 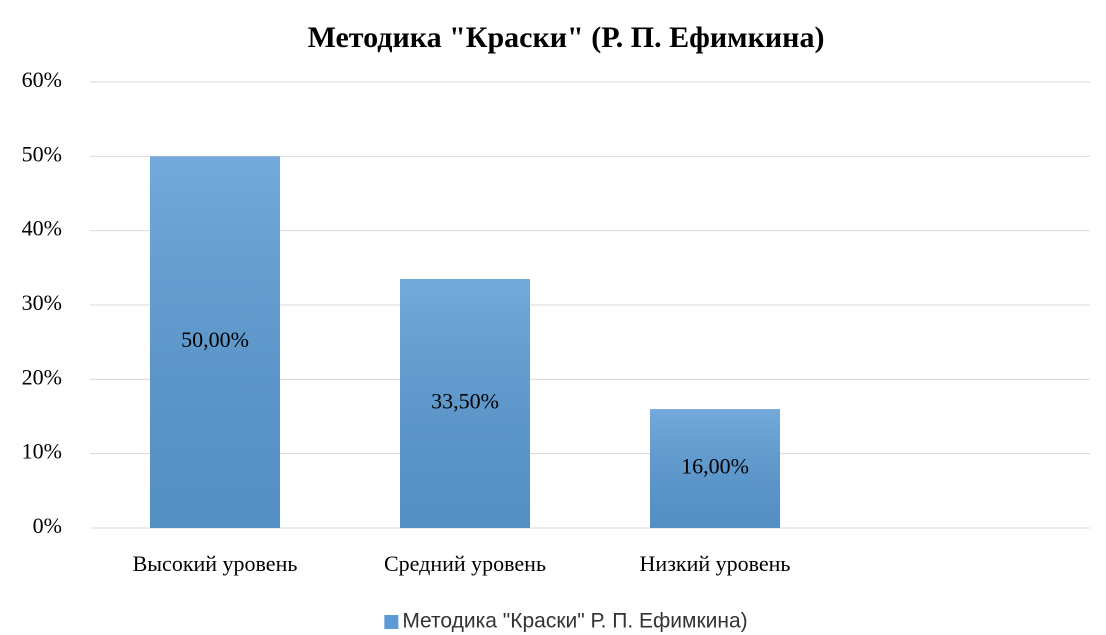 I want to click on legend-label: Методика "Краски" Р. П. Ефимкина), so click(x=574, y=621).